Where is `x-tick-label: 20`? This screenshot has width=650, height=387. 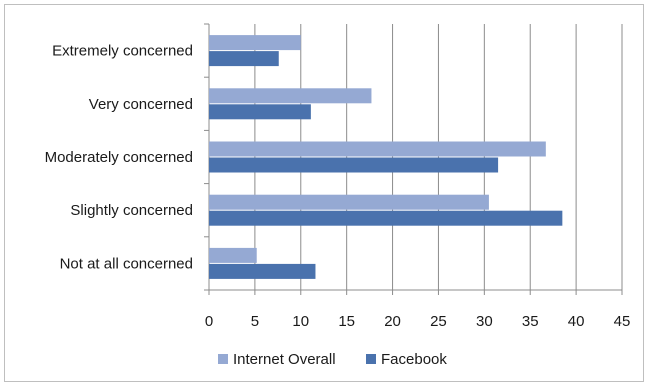
x-tick-label: 20 is located at coordinates (392, 321).